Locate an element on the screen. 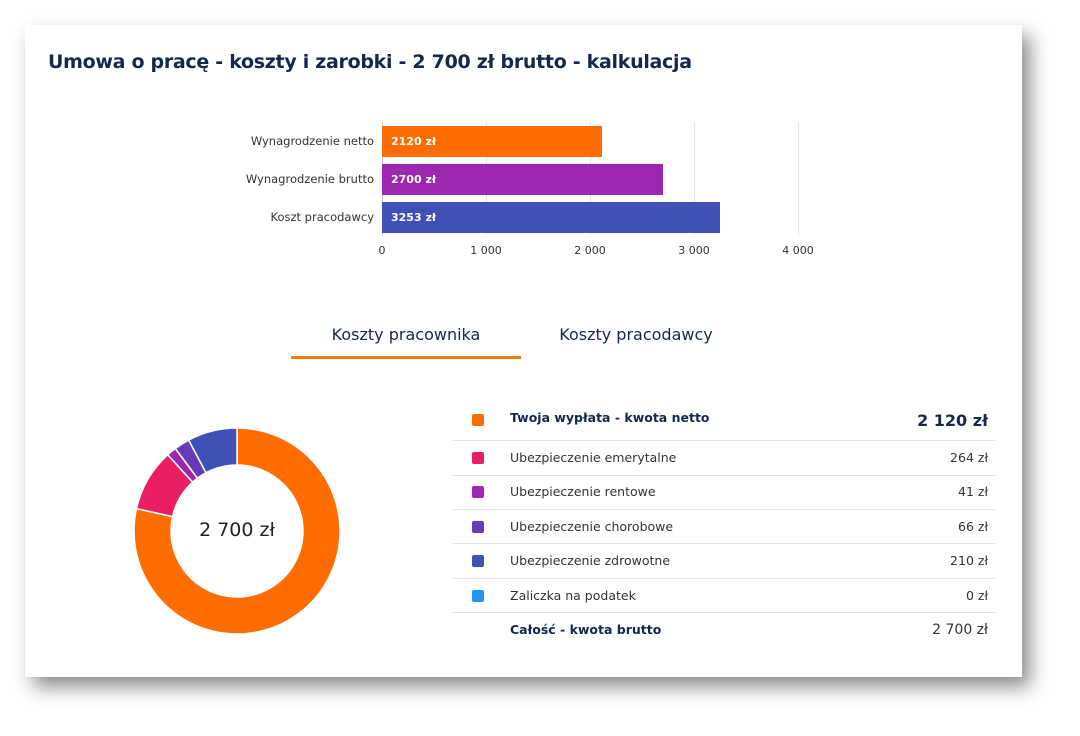 The height and width of the screenshot is (736, 1080). row-value: 0 zł is located at coordinates (976, 595).